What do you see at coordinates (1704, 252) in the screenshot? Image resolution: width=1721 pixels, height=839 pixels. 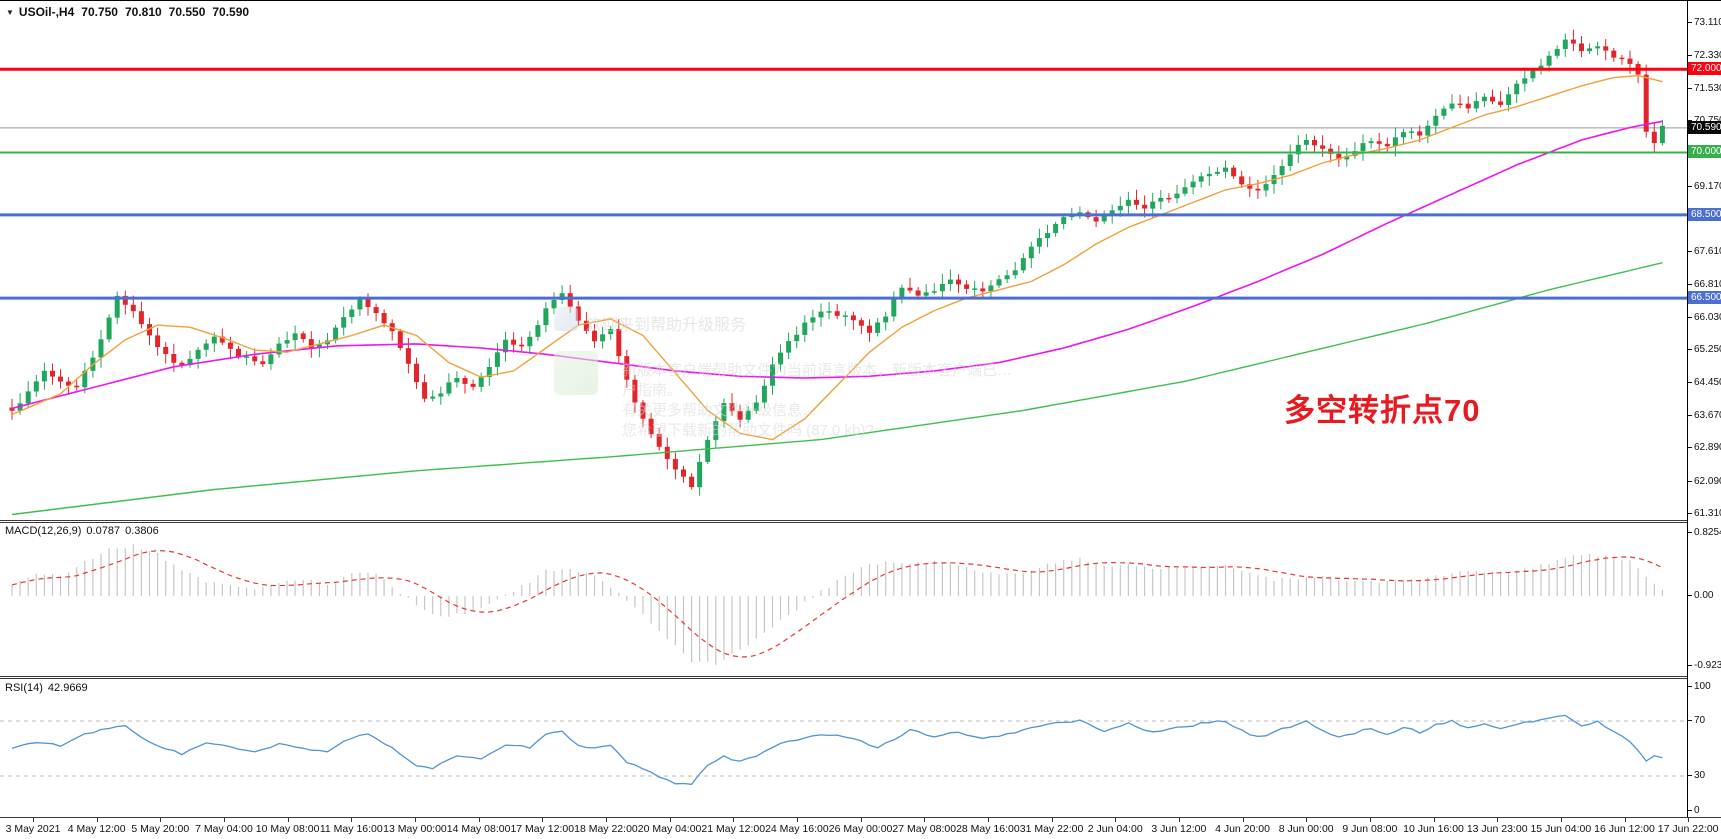 I see `price-axis-tick: 67.610` at bounding box center [1704, 252].